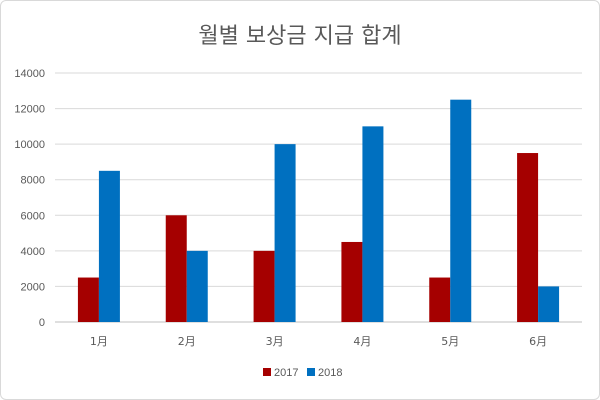 The width and height of the screenshot is (600, 400). Describe the element at coordinates (99, 341) in the screenshot. I see `x-tick-label: 1月` at that location.